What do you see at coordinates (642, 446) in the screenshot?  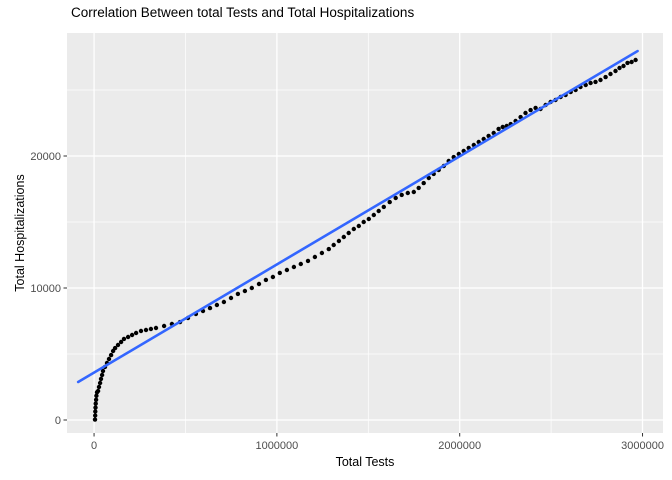 I see `x-tick-label: 3000000` at bounding box center [642, 446].